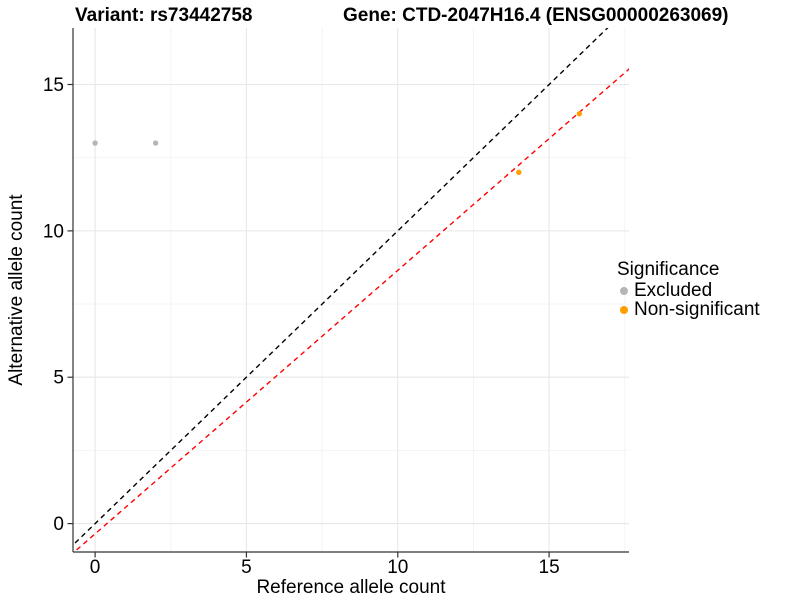 This screenshot has height=600, width=800. I want to click on excluded-dot-icon, so click(624, 290).